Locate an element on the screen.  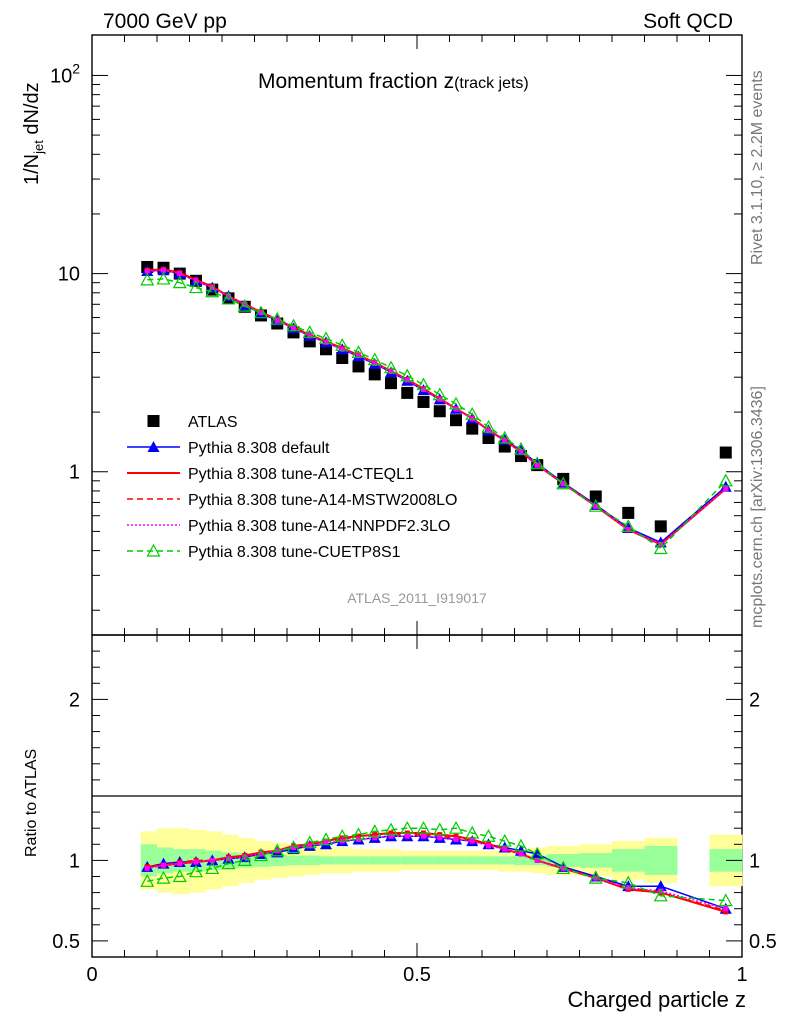
ratio-y-tick-label: 2 is located at coordinates (74, 700).